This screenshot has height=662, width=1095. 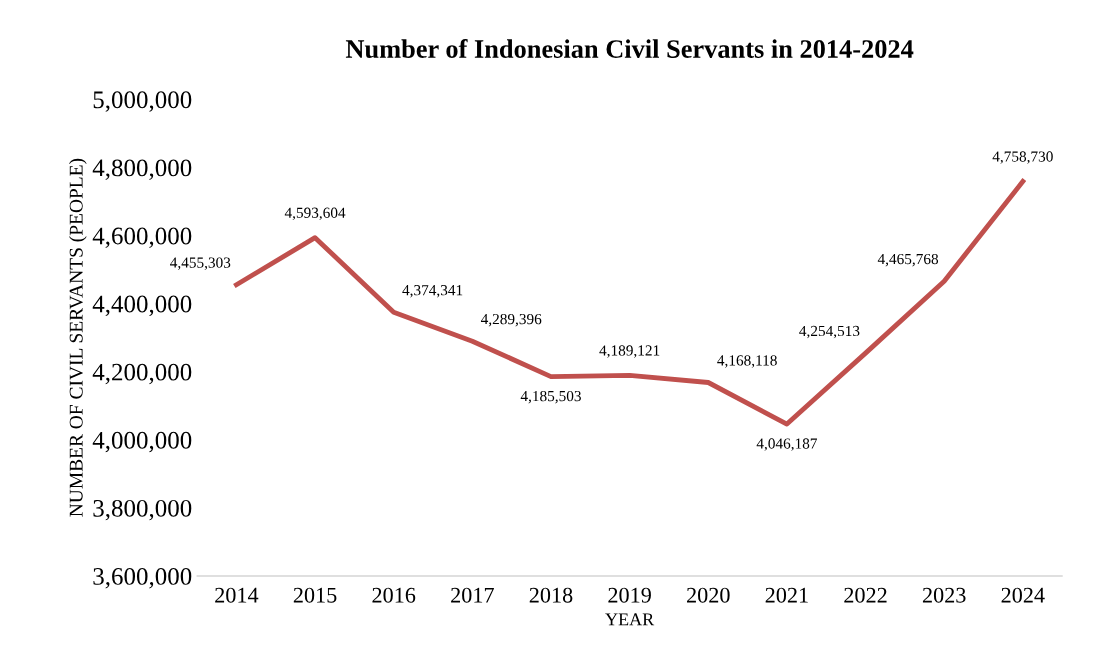 What do you see at coordinates (142, 237) in the screenshot?
I see `y-tick-label: 4,600,000` at bounding box center [142, 237].